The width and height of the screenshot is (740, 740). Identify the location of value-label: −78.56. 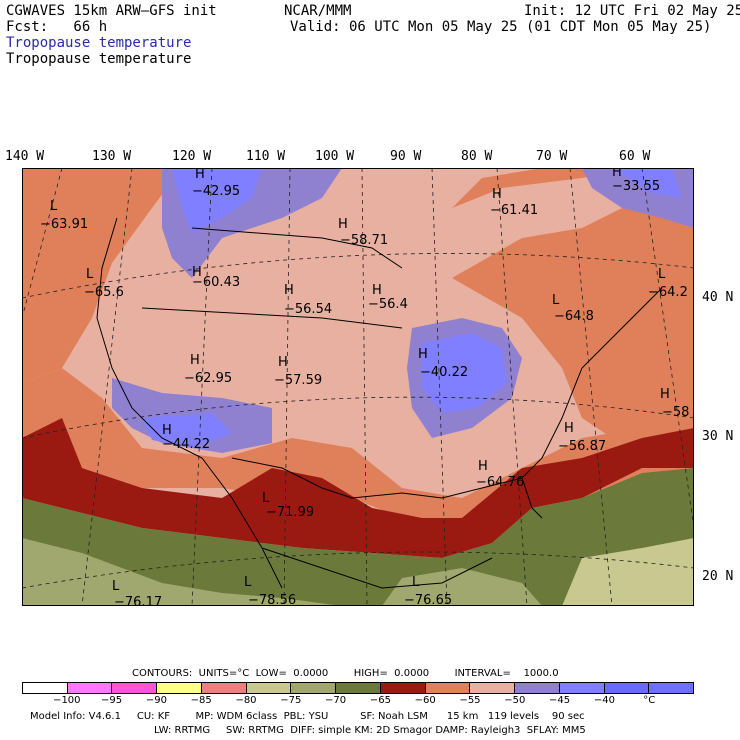
(272, 599).